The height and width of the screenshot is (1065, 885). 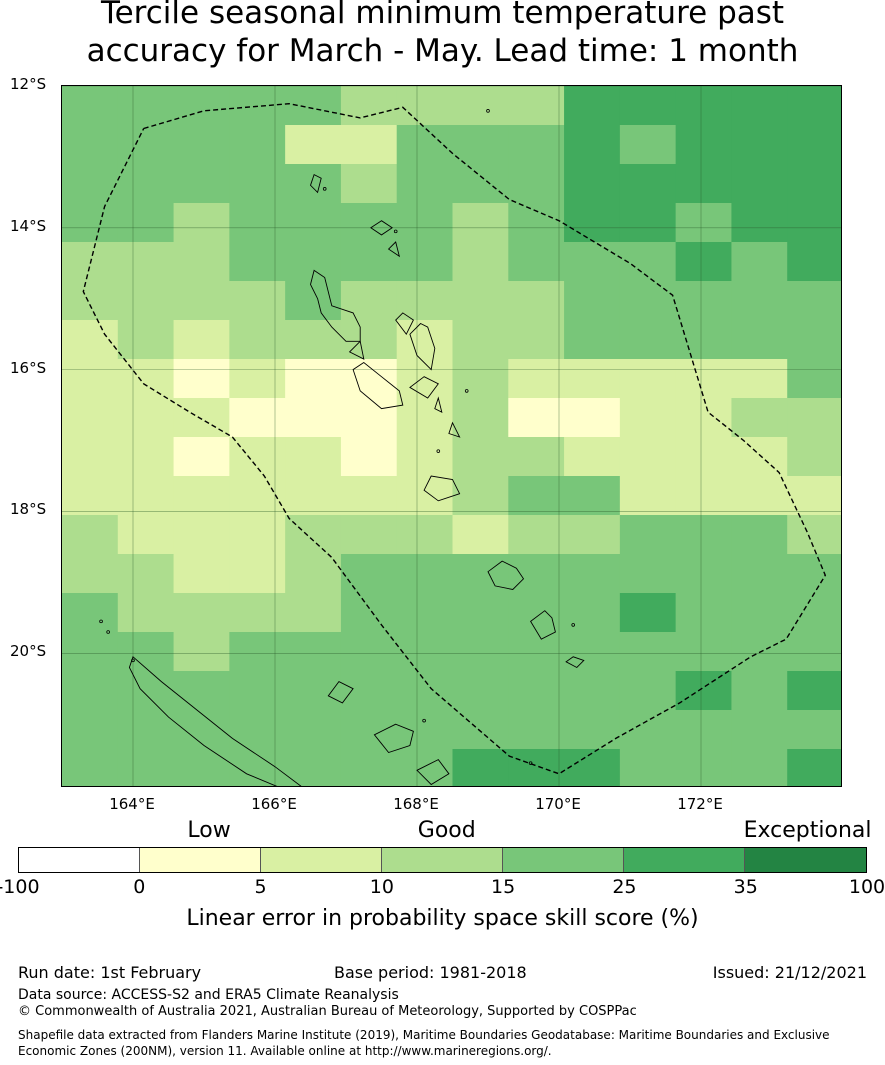 I want to click on colorbar-tick-label: 25, so click(x=624, y=887).